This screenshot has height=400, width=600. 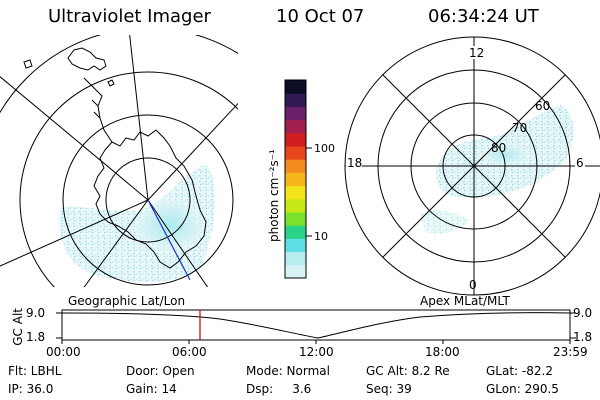 I want to click on timeline-axis-label: GC Alt, so click(x=18, y=327).